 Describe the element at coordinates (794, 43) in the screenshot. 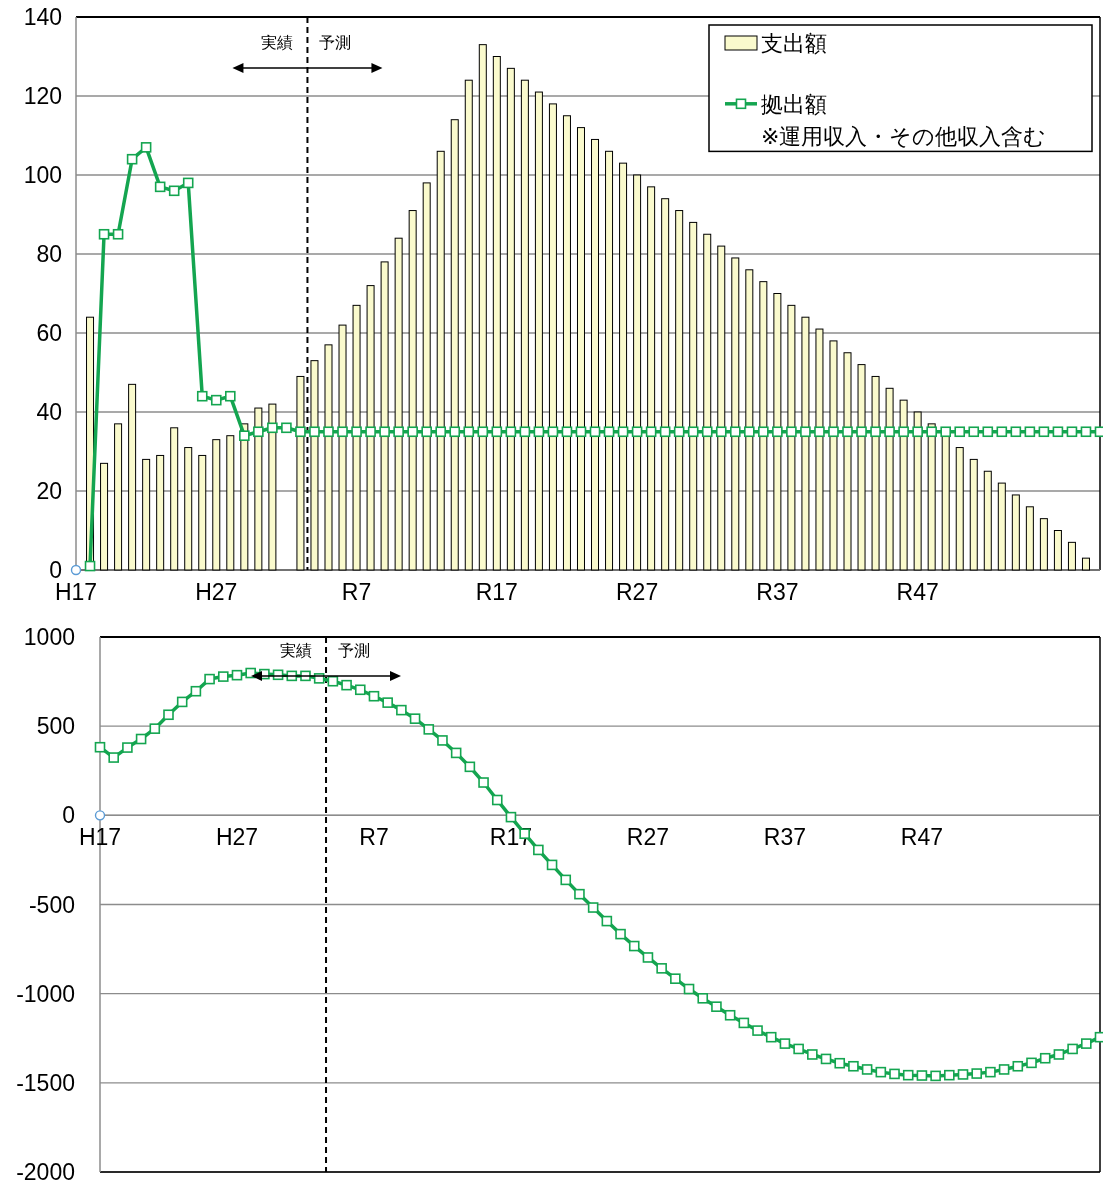

I see `legend-label: 支出額` at that location.